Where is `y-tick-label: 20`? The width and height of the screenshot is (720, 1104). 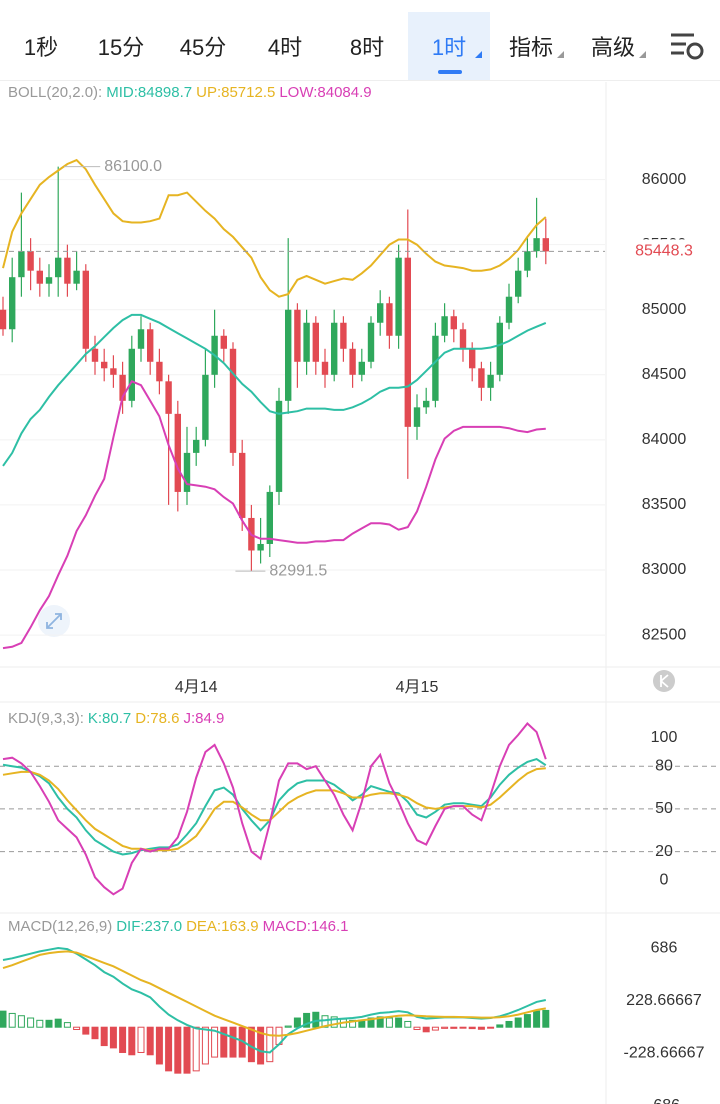
y-tick-label: 20 is located at coordinates (664, 851).